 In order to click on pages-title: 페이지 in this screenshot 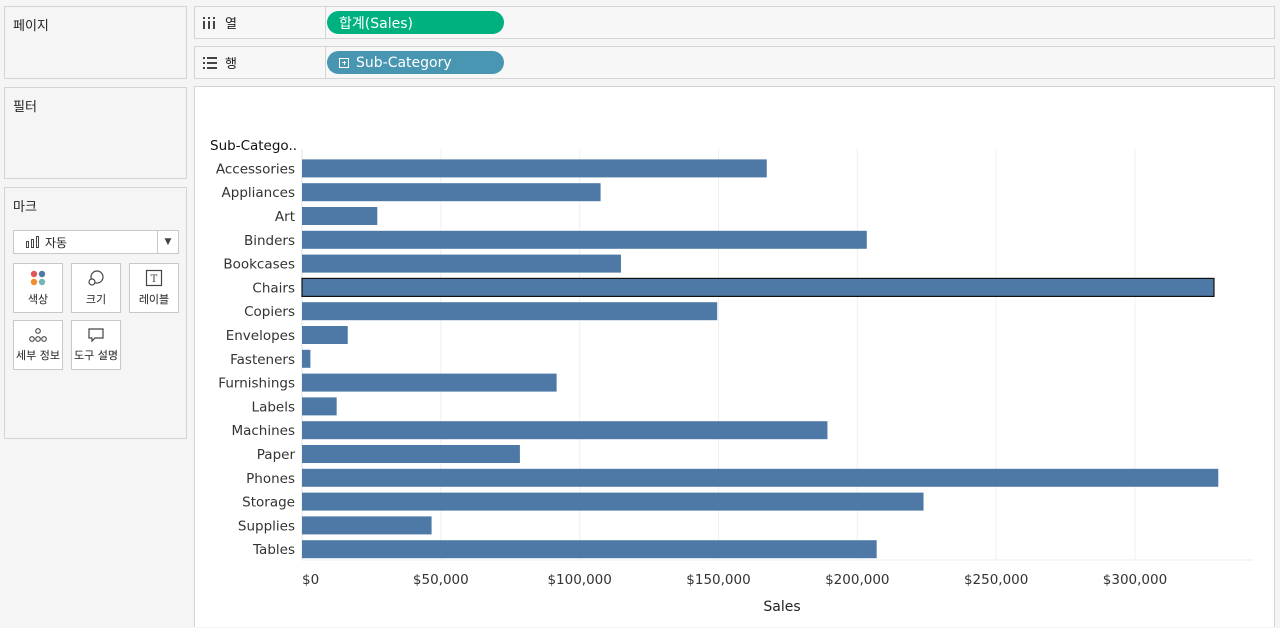, I will do `click(31, 26)`.